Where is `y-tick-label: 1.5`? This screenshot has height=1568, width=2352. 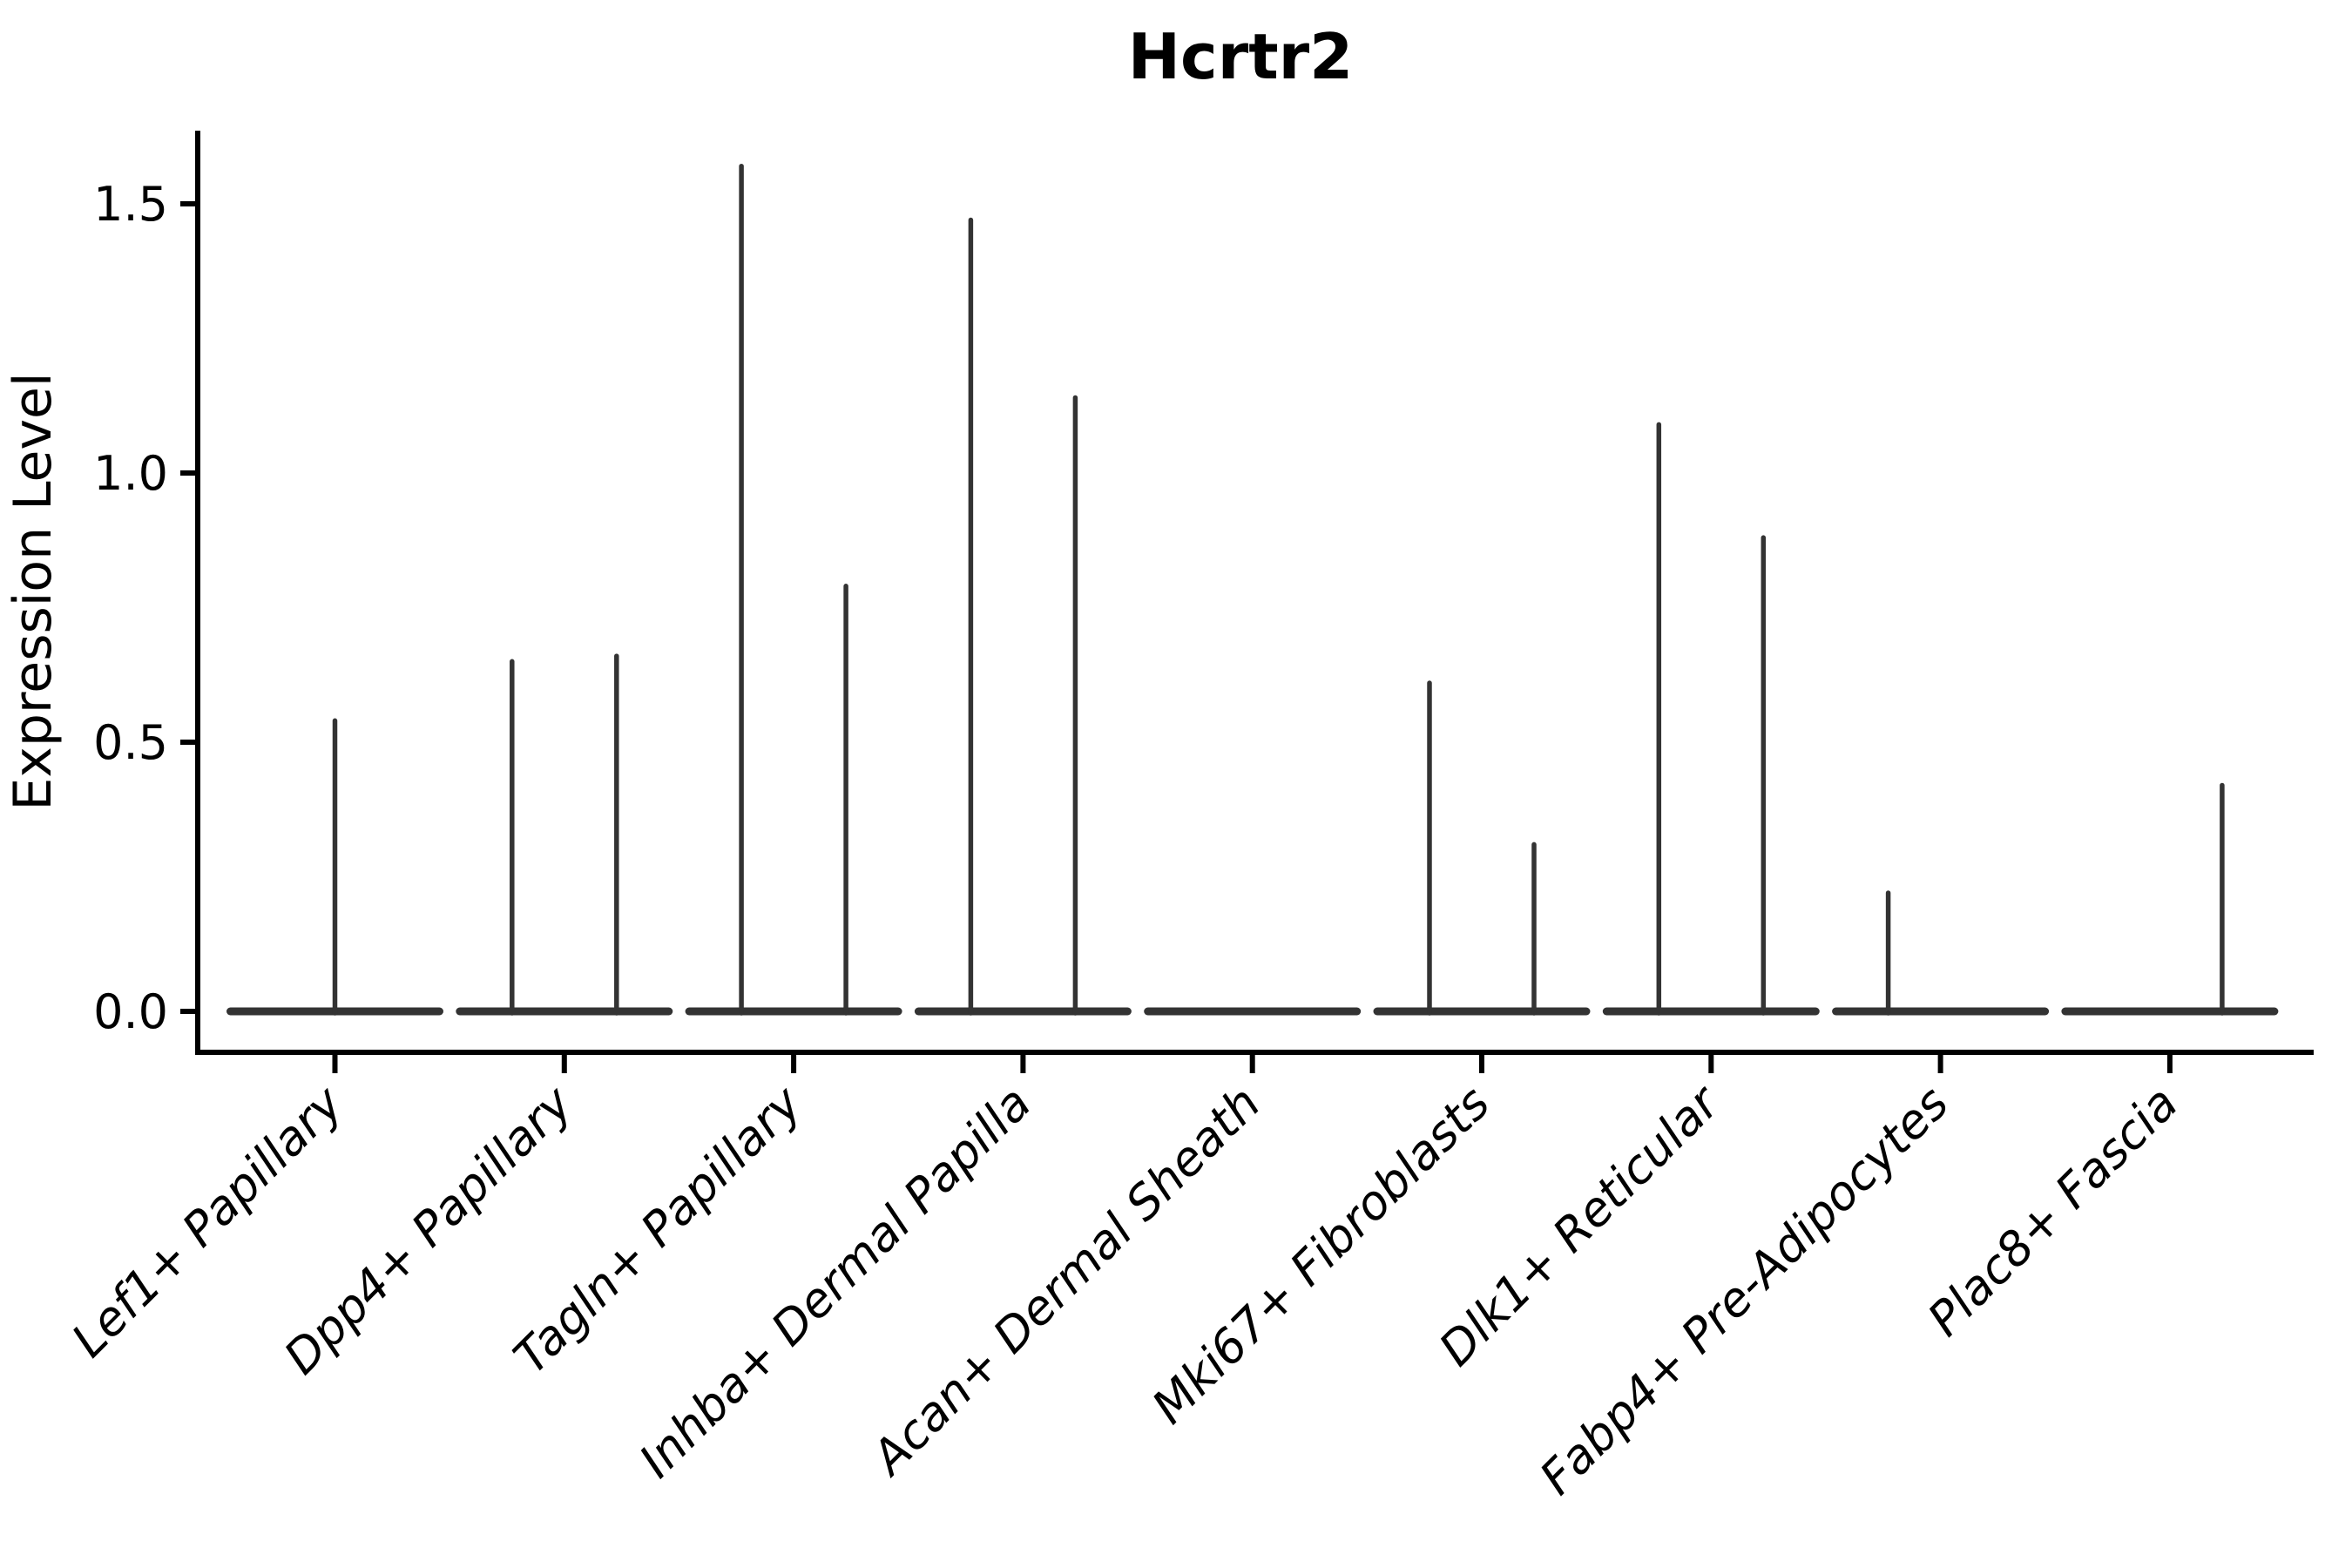 y-tick-label: 1.5 is located at coordinates (130, 204).